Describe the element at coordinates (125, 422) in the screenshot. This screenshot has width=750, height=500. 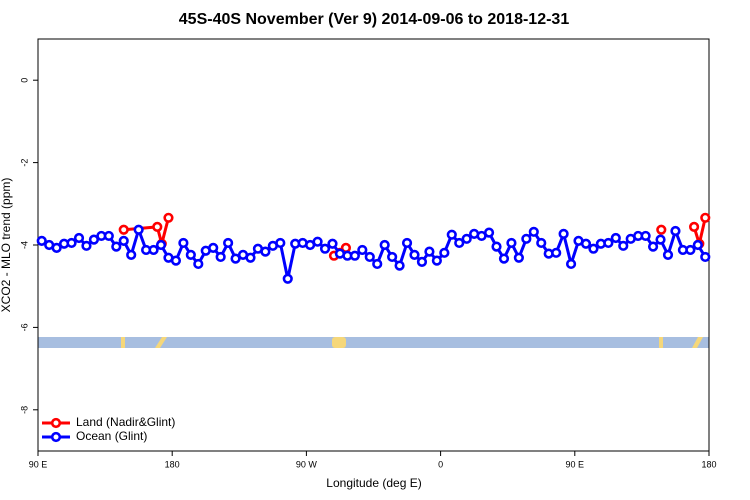
I see `legend-label: Land (Nadir&Glint)` at that location.